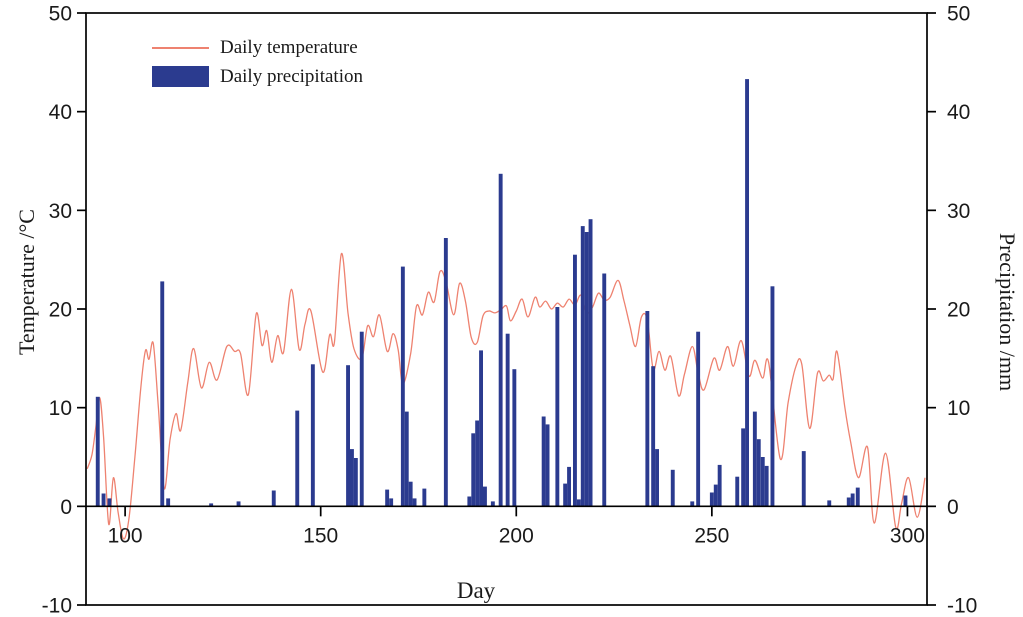 The height and width of the screenshot is (617, 1023). Describe the element at coordinates (125, 535) in the screenshot. I see `x-axis-tick-label: 100` at that location.